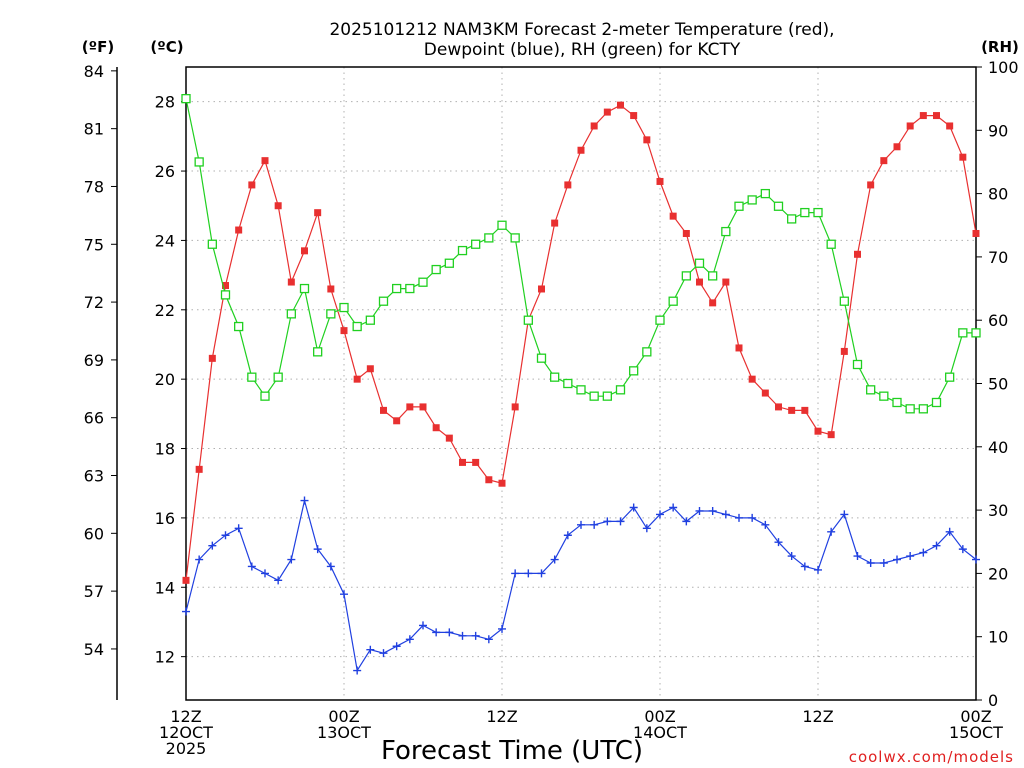  I want to click on celsius-tick-label: 16, so click(165, 518).